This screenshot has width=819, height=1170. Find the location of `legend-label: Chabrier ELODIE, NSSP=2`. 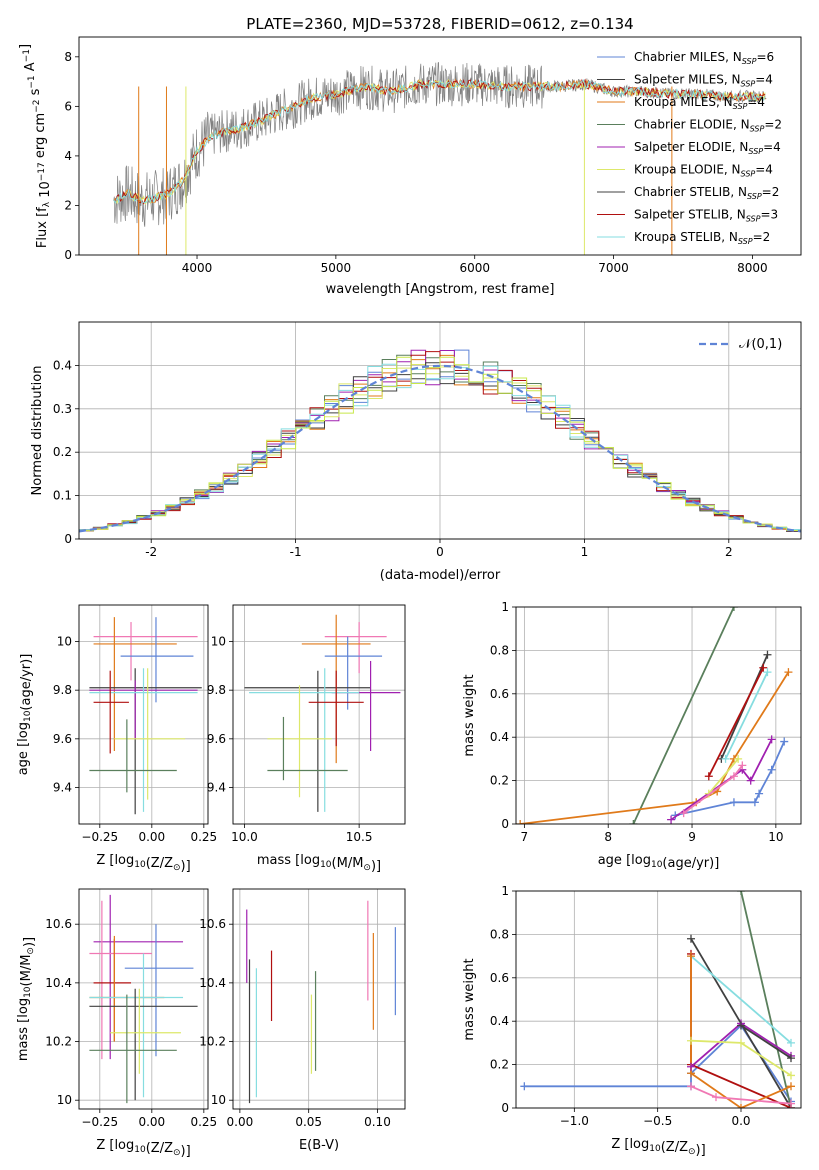

legend-label: Chabrier ELODIE, NSSP=2 is located at coordinates (708, 126).